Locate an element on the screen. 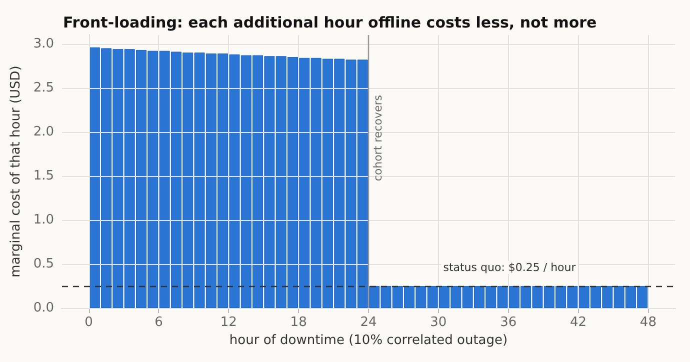 The width and height of the screenshot is (690, 362). y-tick-label: 1.0 is located at coordinates (43, 220).